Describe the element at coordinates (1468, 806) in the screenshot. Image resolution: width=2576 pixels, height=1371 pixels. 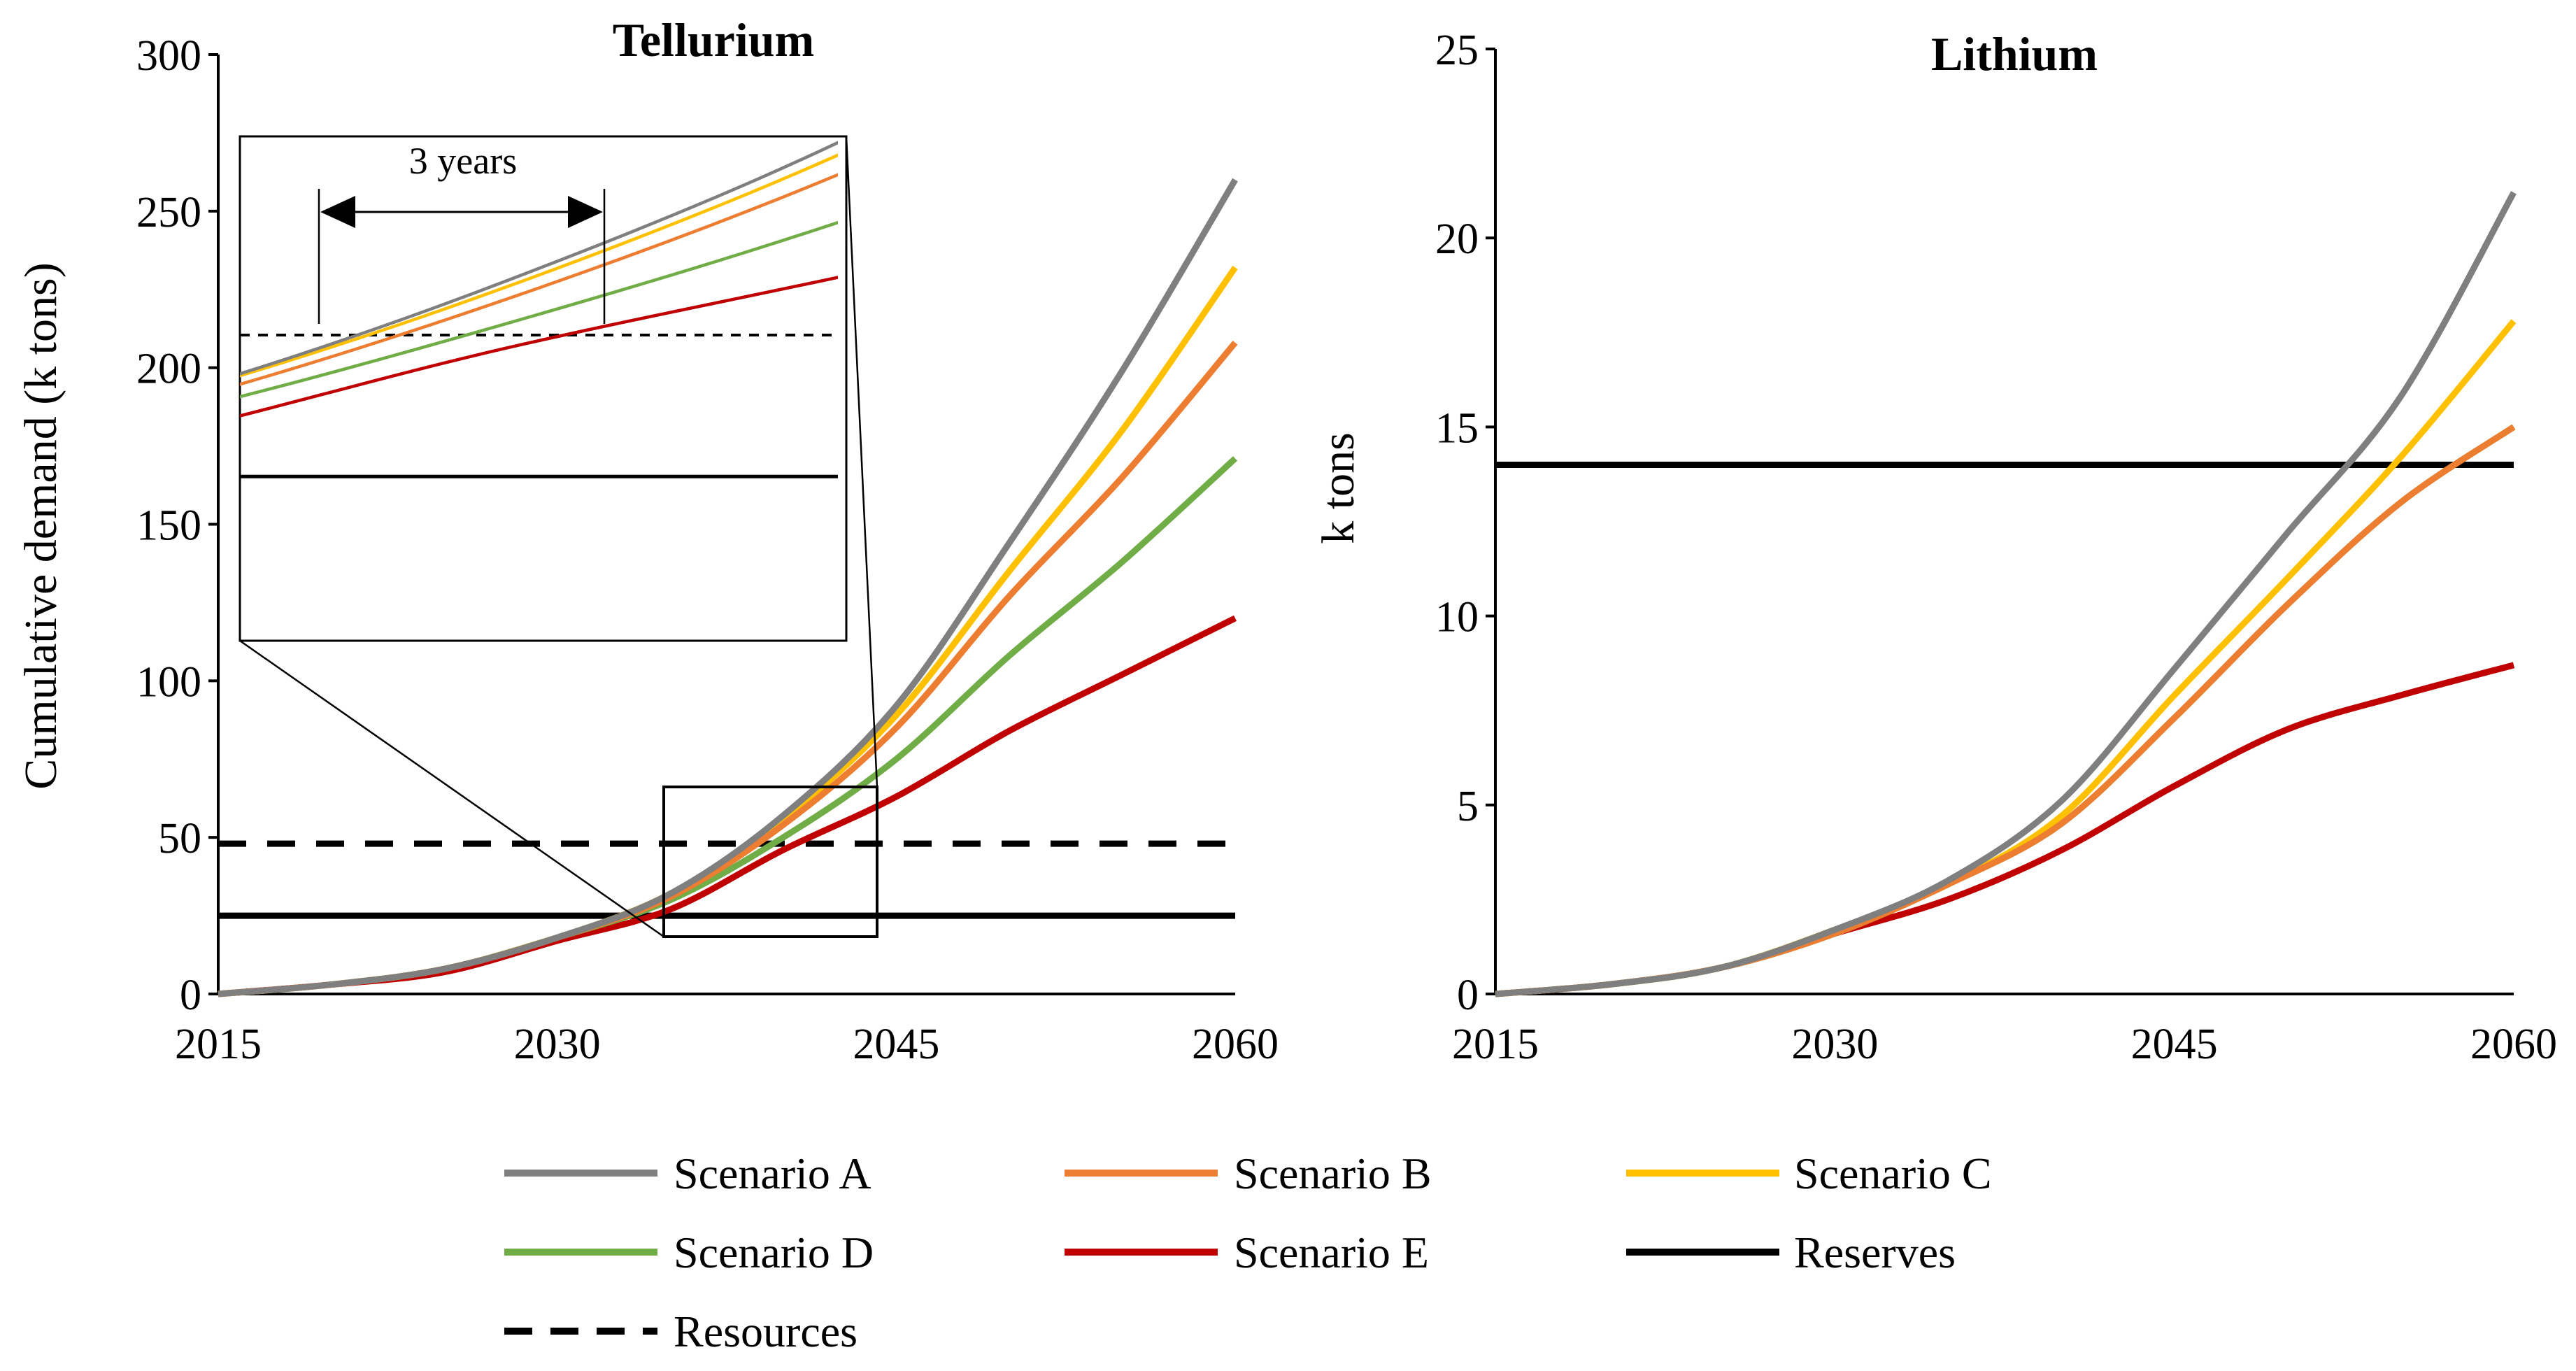
I see `y-tick-label: 5` at that location.